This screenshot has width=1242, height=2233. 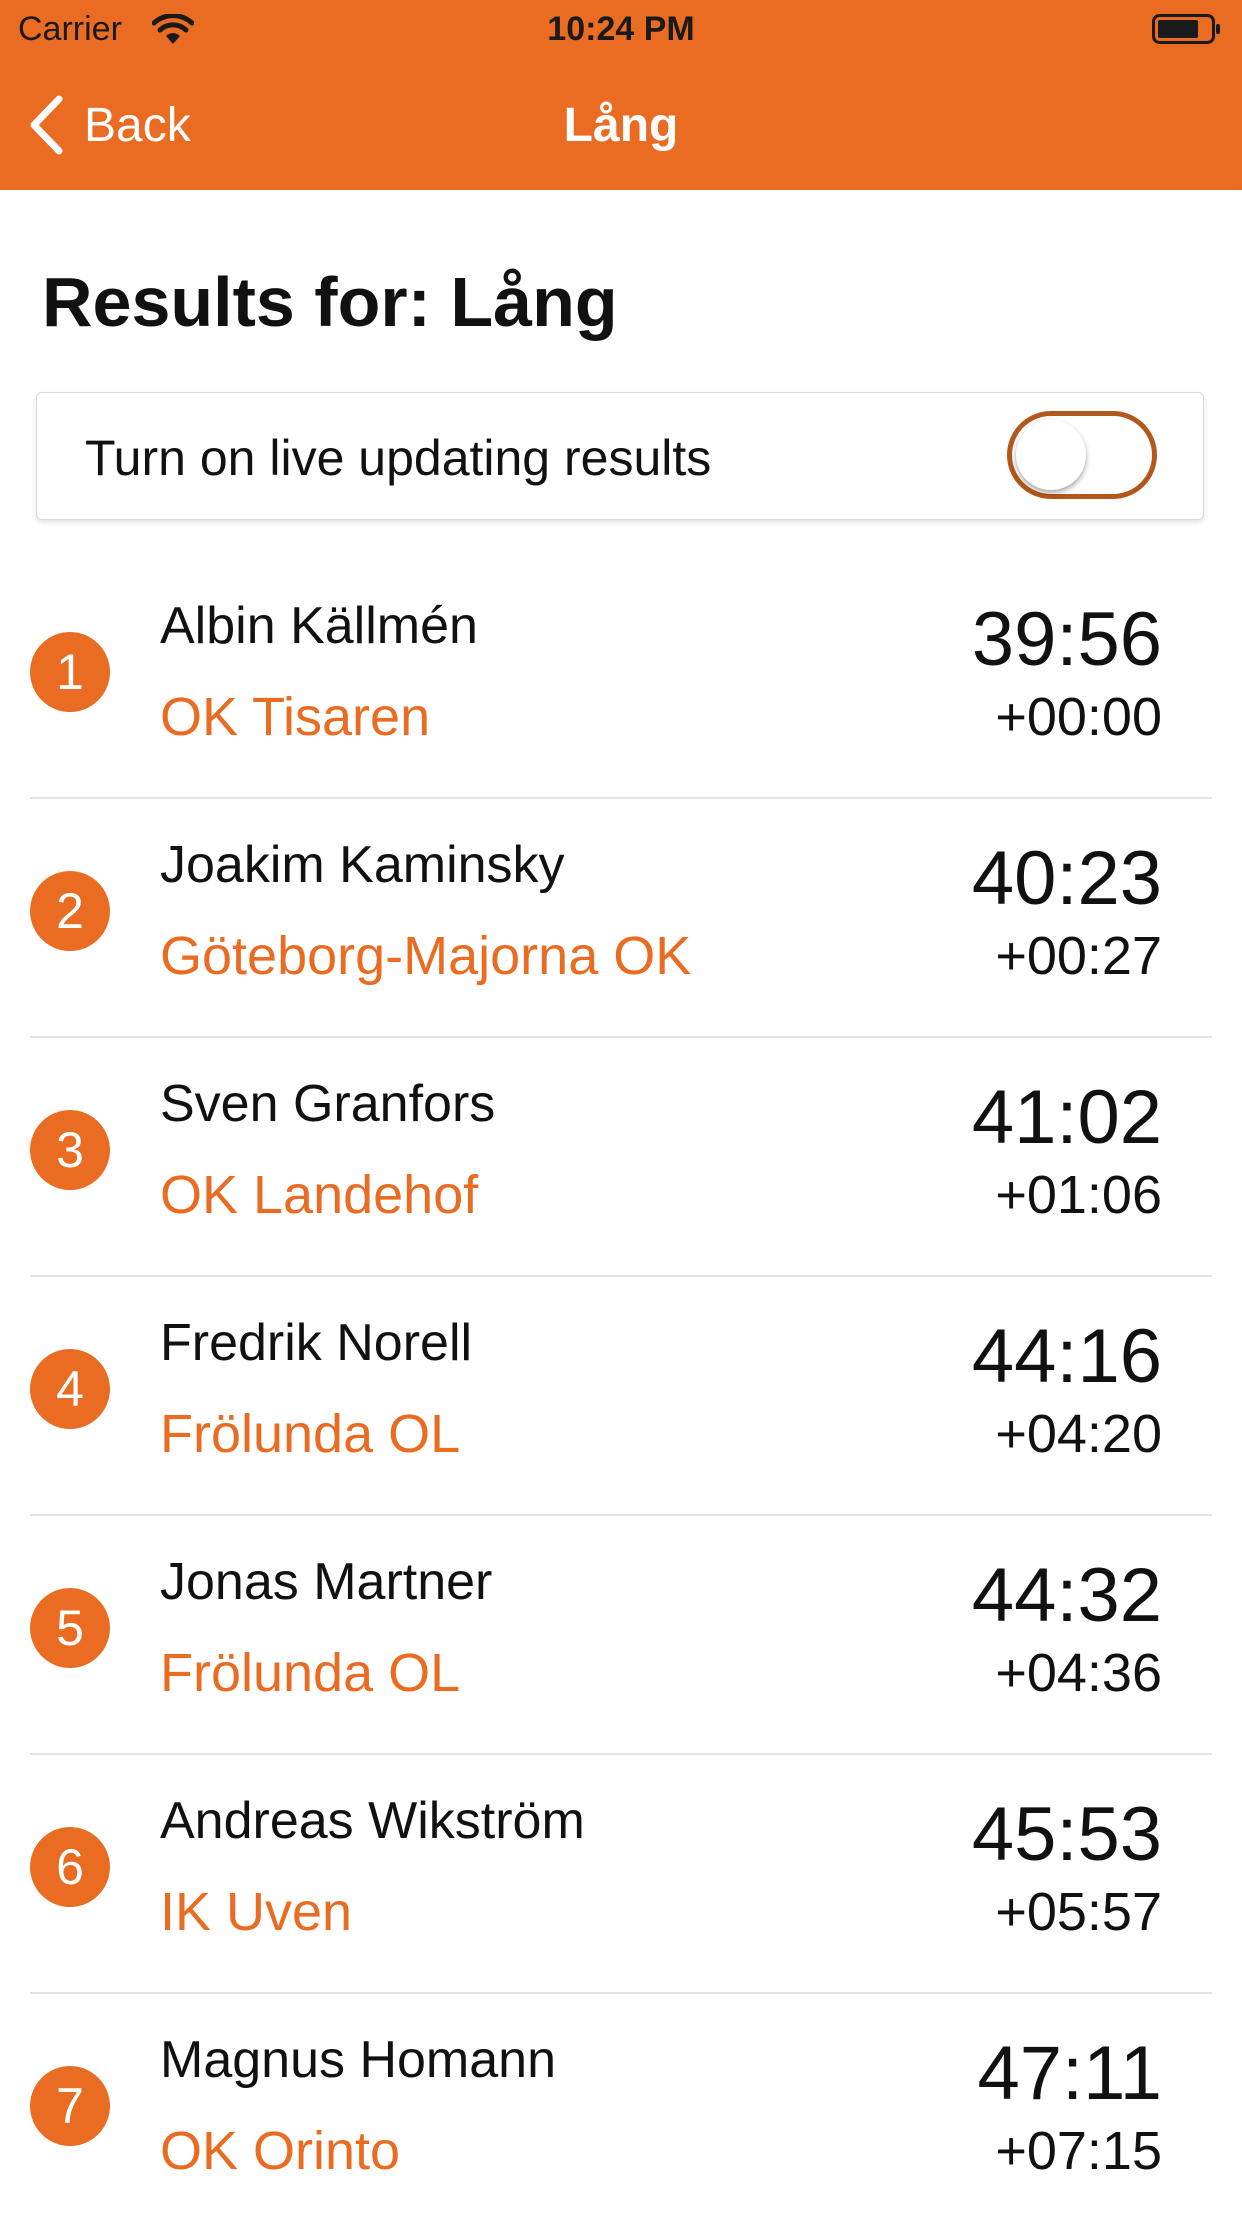 What do you see at coordinates (358, 2060) in the screenshot?
I see `runner-name: Magnus Homann` at bounding box center [358, 2060].